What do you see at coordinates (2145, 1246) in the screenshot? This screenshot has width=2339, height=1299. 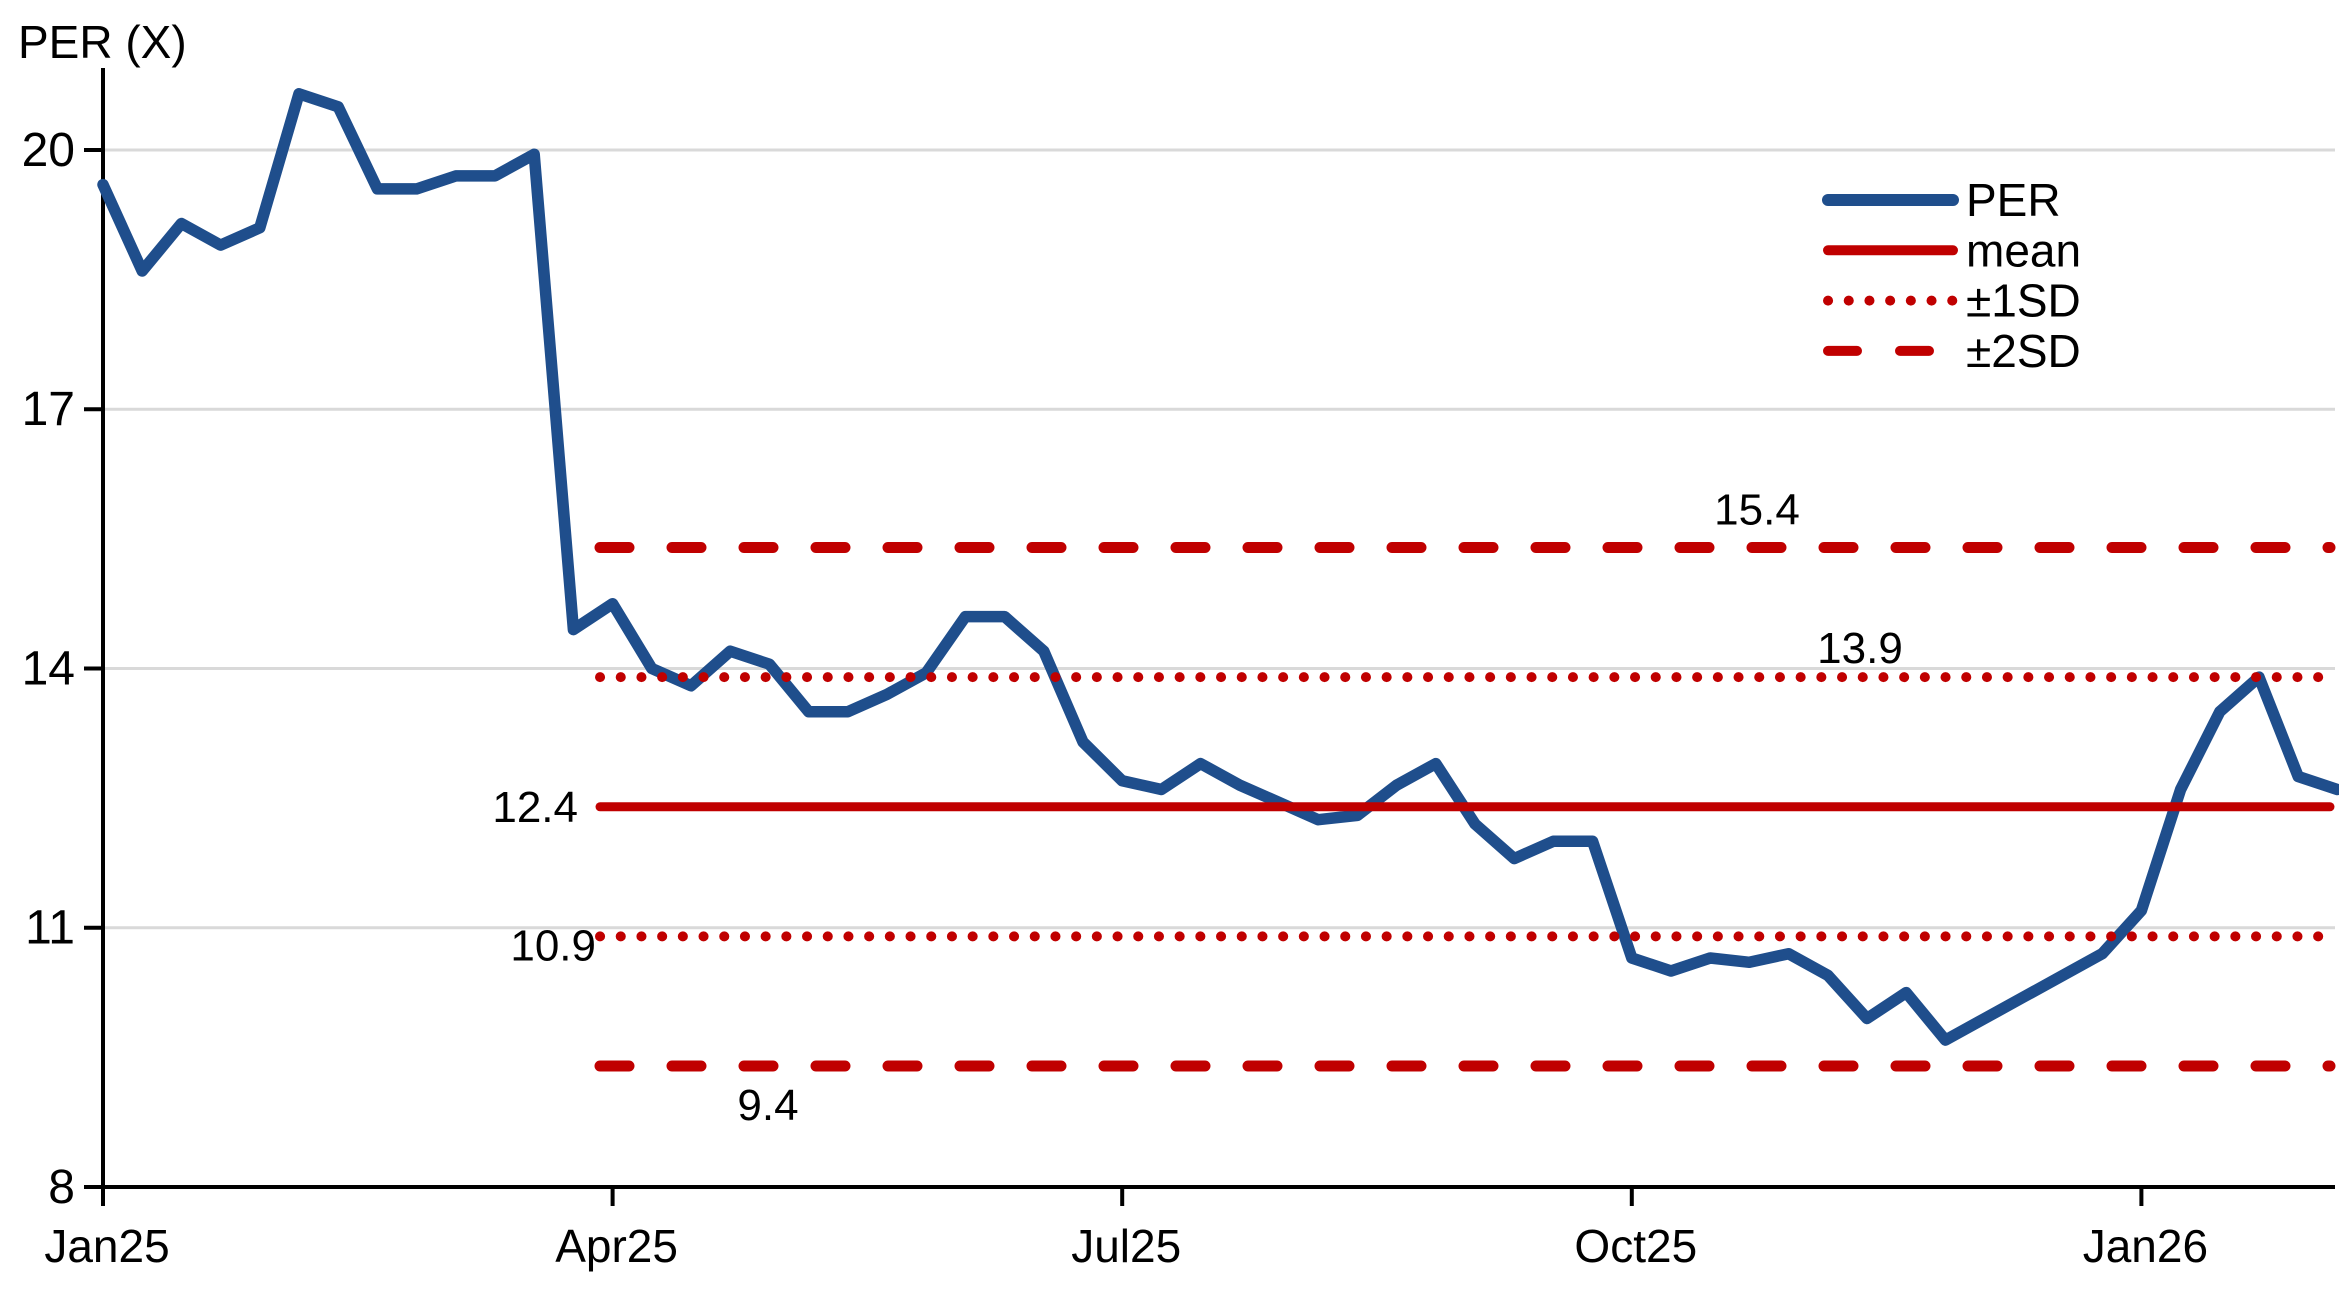 I see `x-tick-label: Jan26` at bounding box center [2145, 1246].